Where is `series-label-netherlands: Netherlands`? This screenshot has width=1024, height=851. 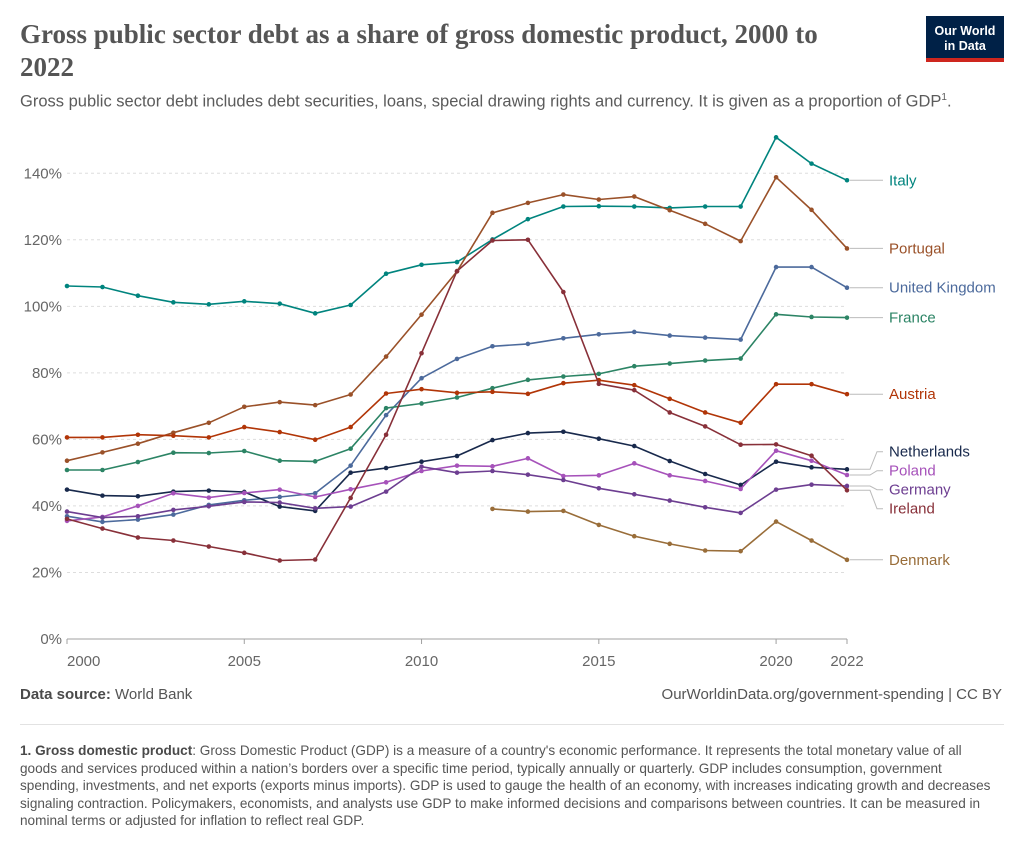
series-label-netherlands: Netherlands is located at coordinates (929, 452).